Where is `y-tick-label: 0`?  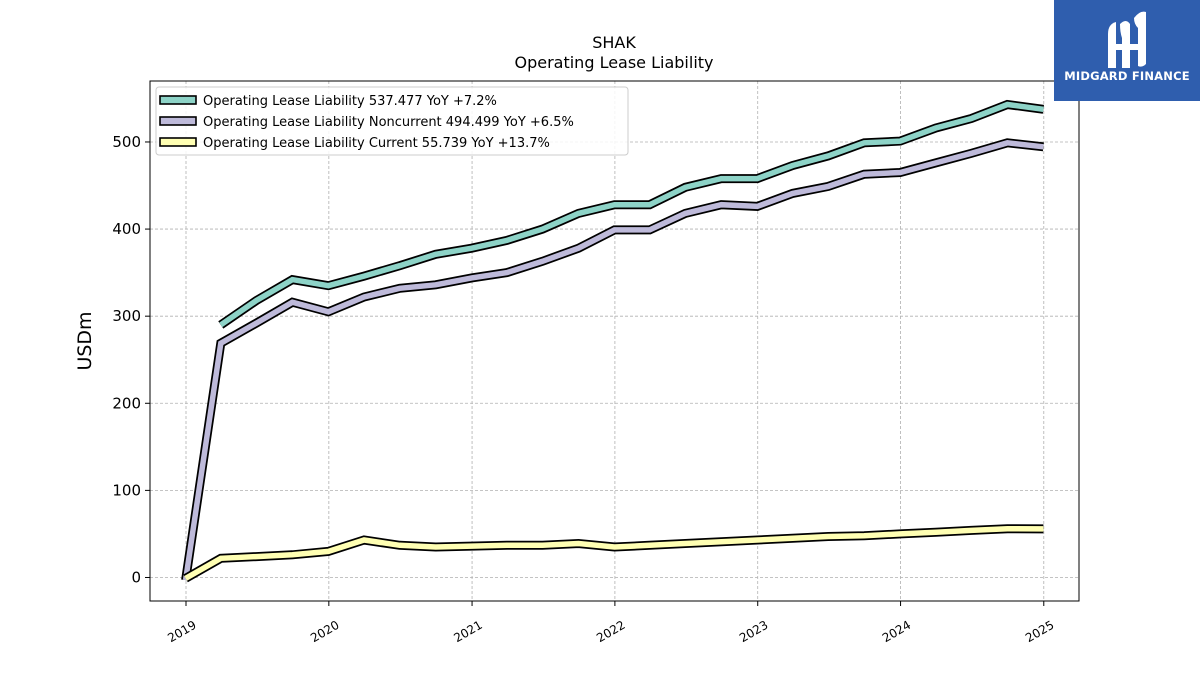
y-tick-label: 0 is located at coordinates (136, 577).